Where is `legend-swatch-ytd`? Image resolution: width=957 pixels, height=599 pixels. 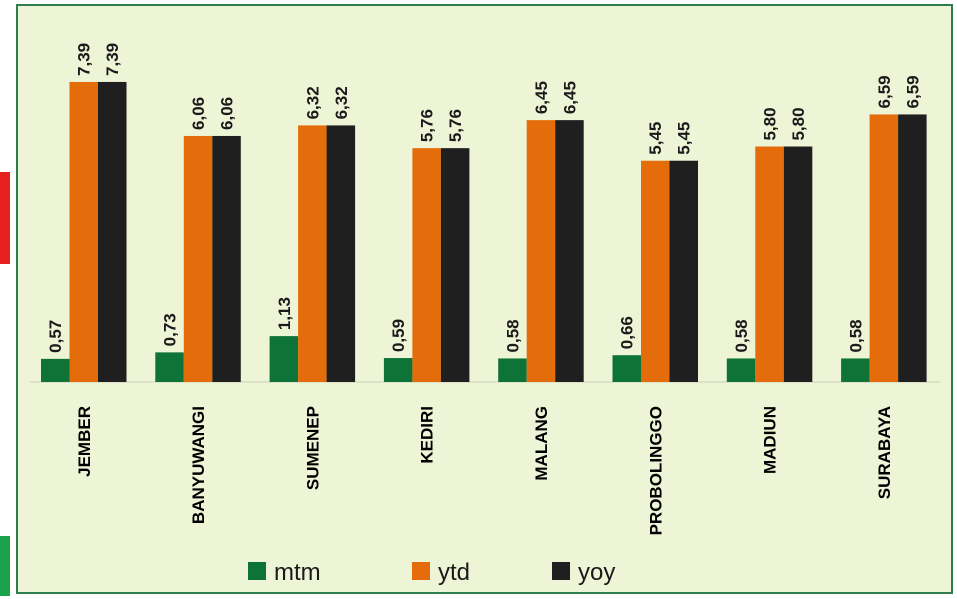
legend-swatch-ytd is located at coordinates (421, 571).